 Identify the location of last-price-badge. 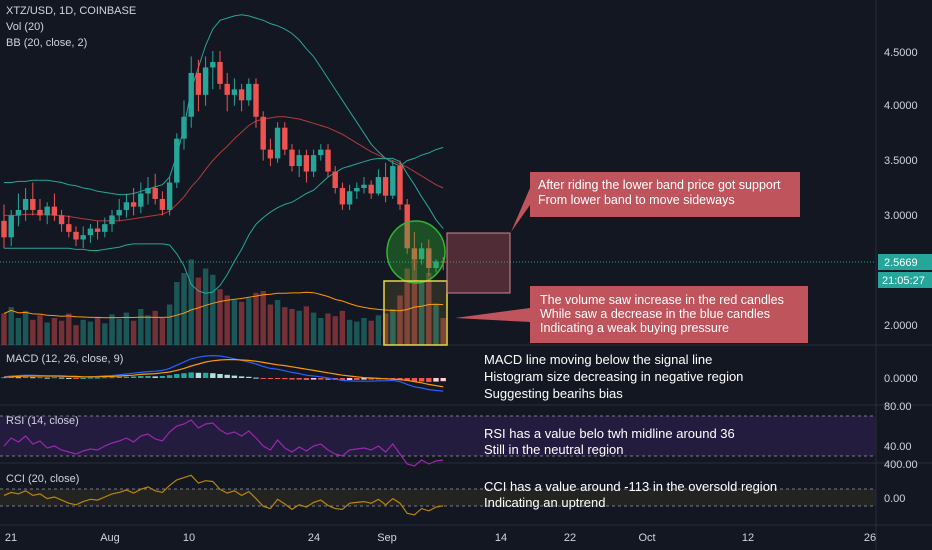
(905, 262).